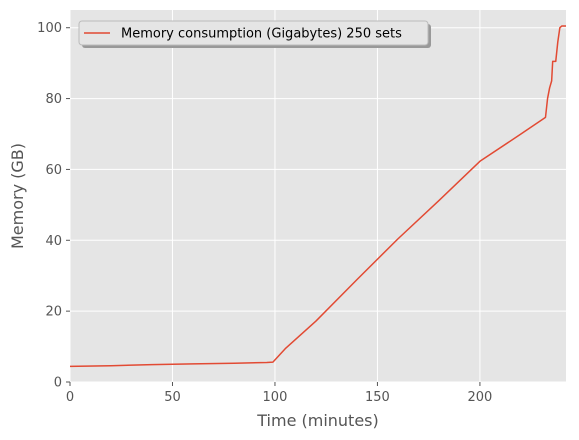 The height and width of the screenshot is (440, 579). I want to click on x-tick-label: 50, so click(172, 397).